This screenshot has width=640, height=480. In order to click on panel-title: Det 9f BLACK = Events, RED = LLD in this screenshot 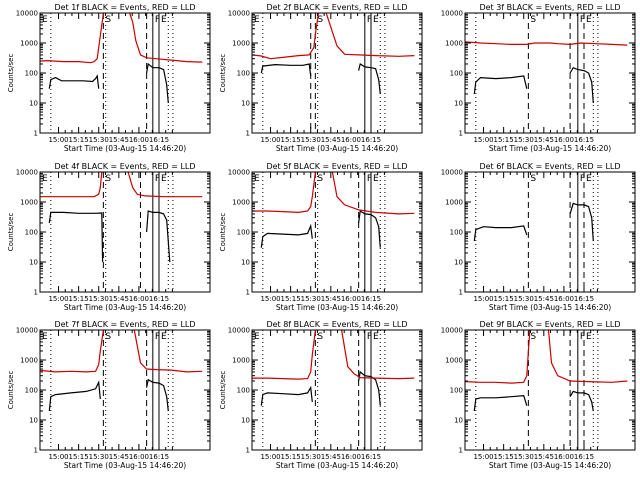, I will do `click(549, 324)`.